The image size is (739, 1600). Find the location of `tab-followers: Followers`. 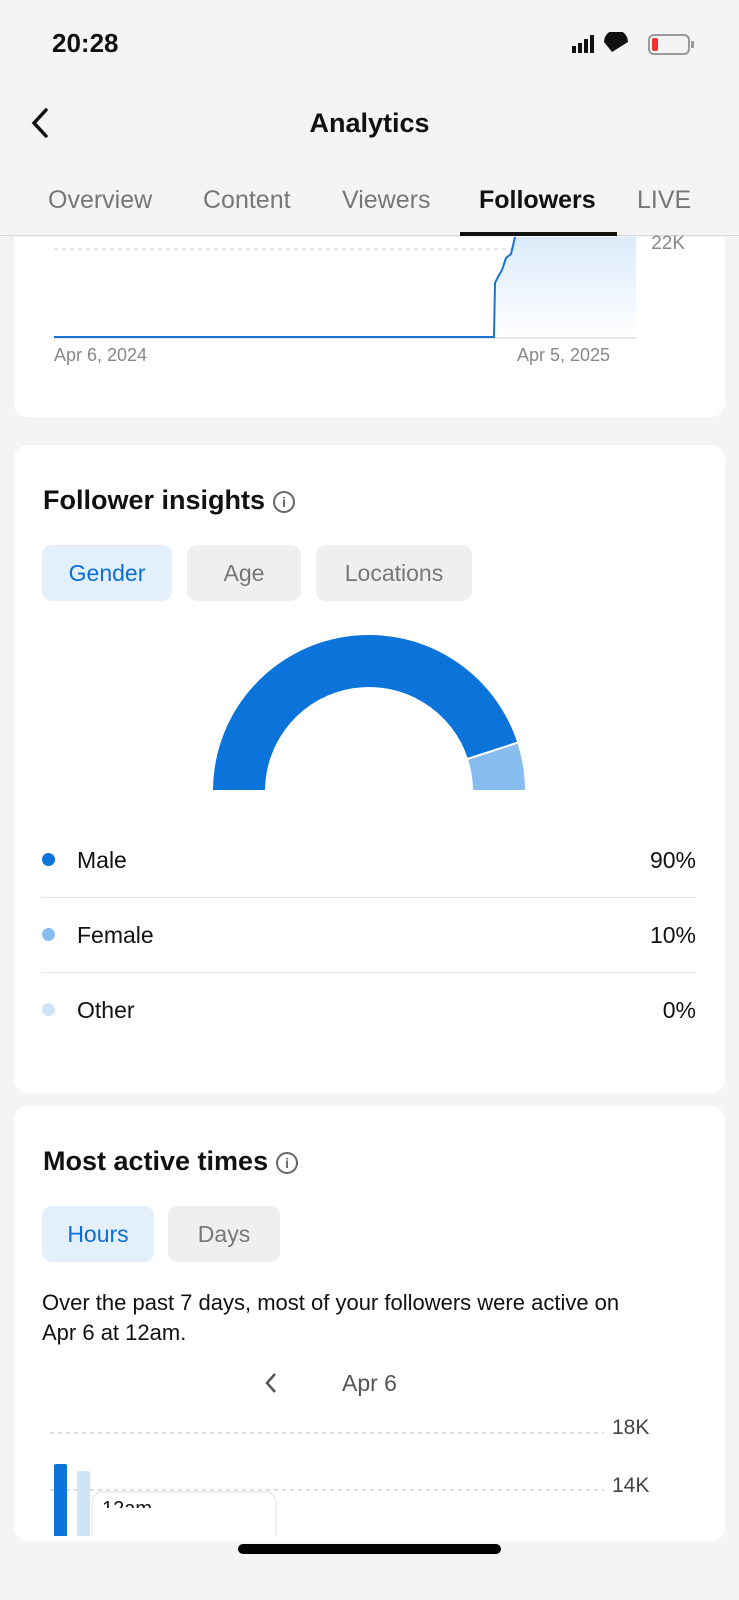

tab-followers: Followers is located at coordinates (537, 200).